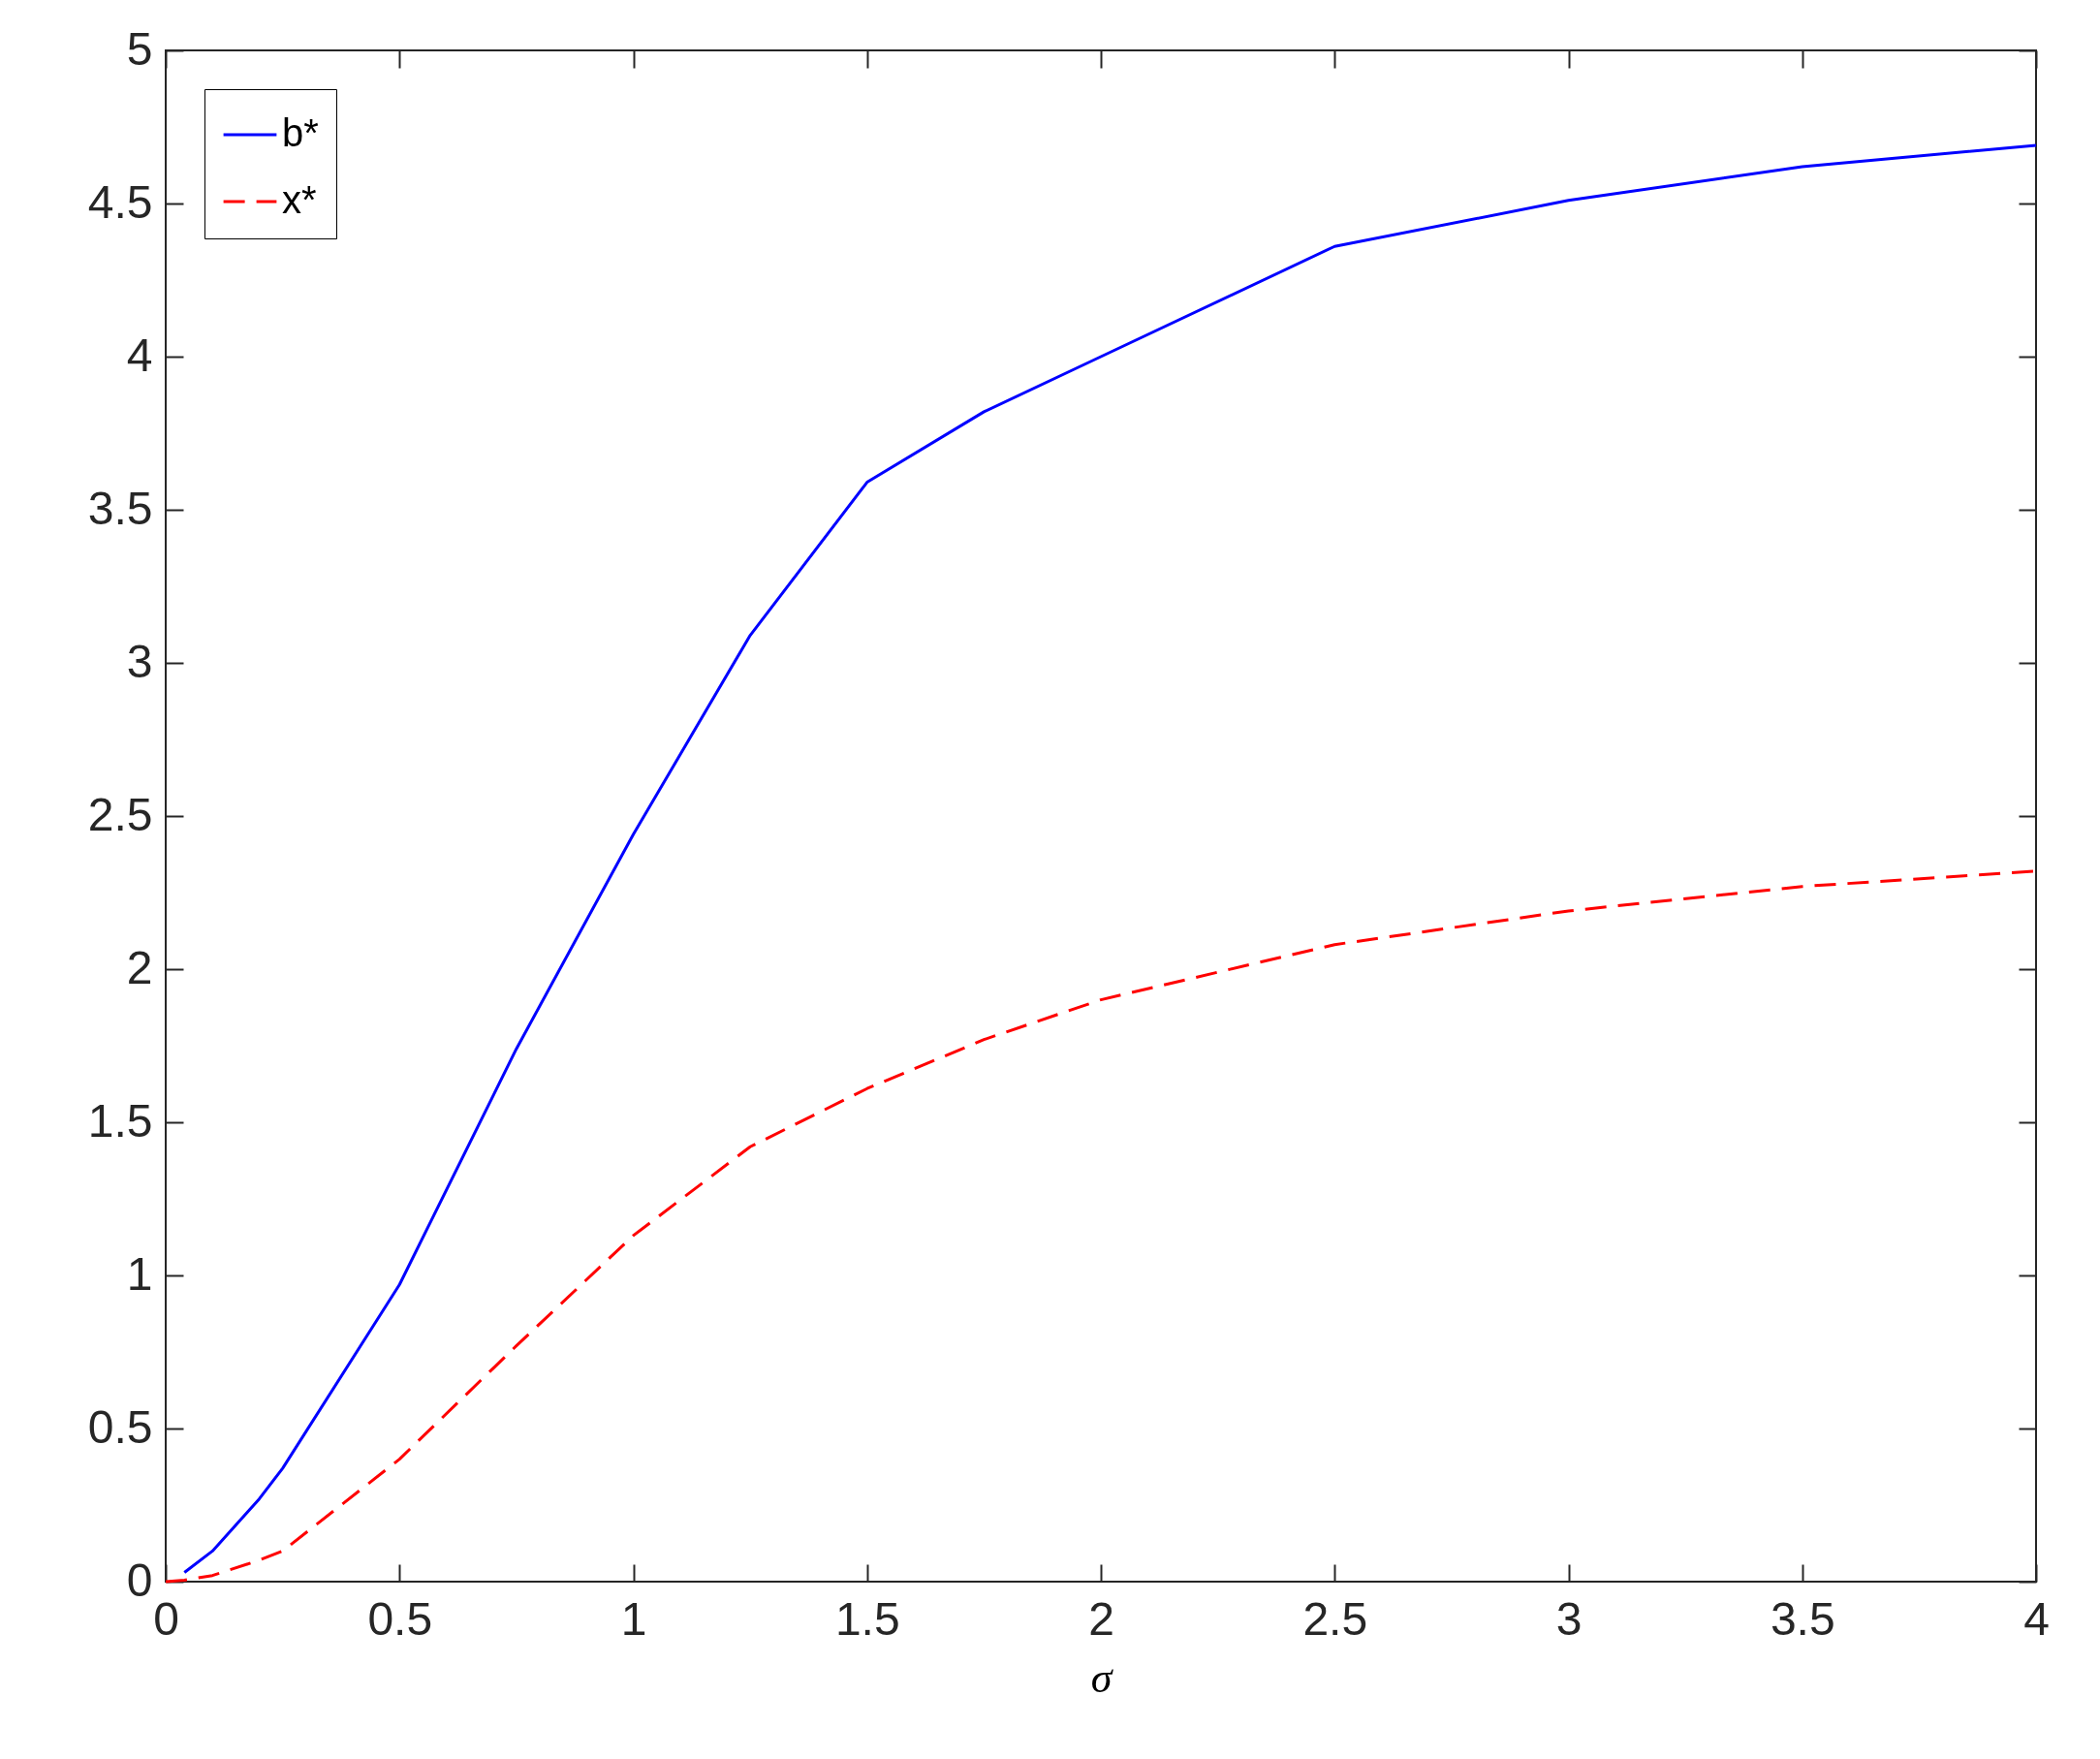  What do you see at coordinates (1802, 1619) in the screenshot?
I see `x-tick-label: 3.5` at bounding box center [1802, 1619].